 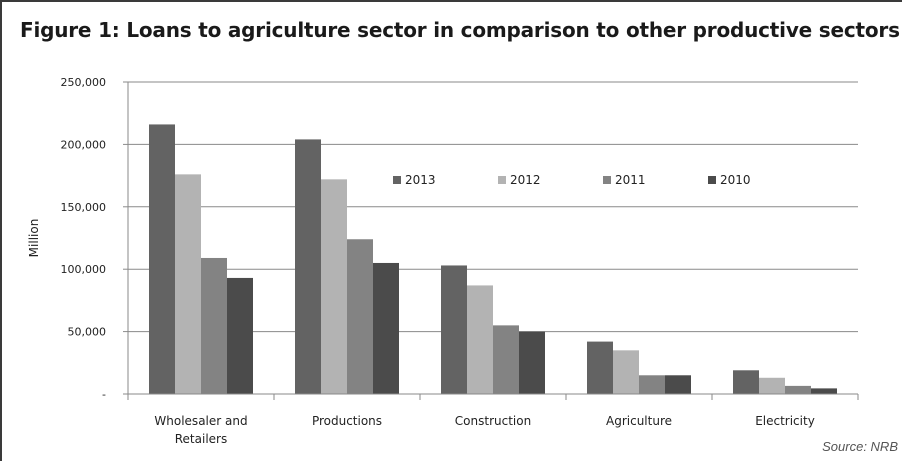 I want to click on legend-swatch-2010, so click(x=712, y=180).